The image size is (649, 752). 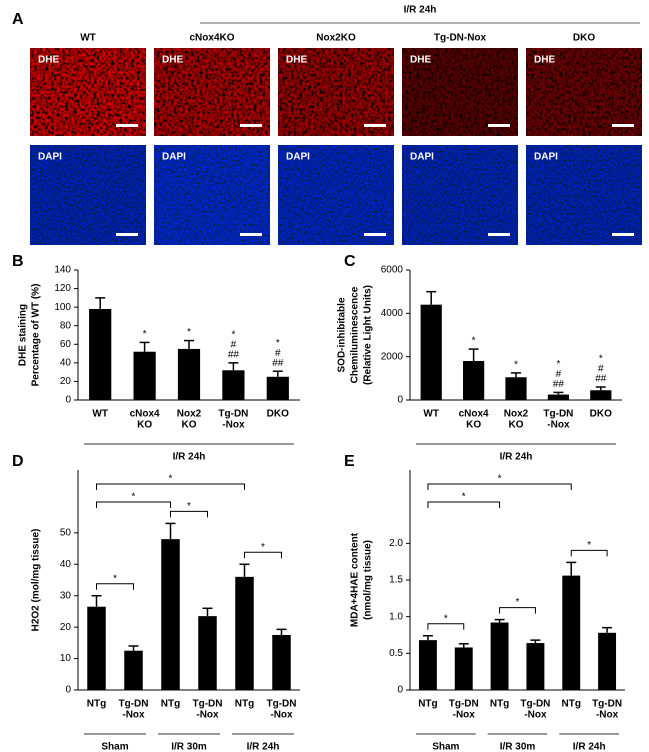 I want to click on panel-label: A, so click(x=18, y=19).